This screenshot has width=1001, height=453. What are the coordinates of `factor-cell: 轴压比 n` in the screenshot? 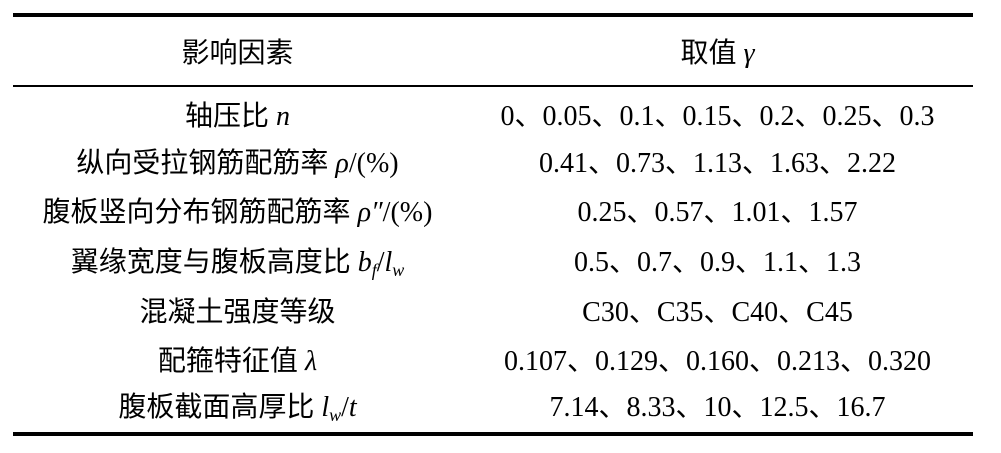 It's located at (237, 111).